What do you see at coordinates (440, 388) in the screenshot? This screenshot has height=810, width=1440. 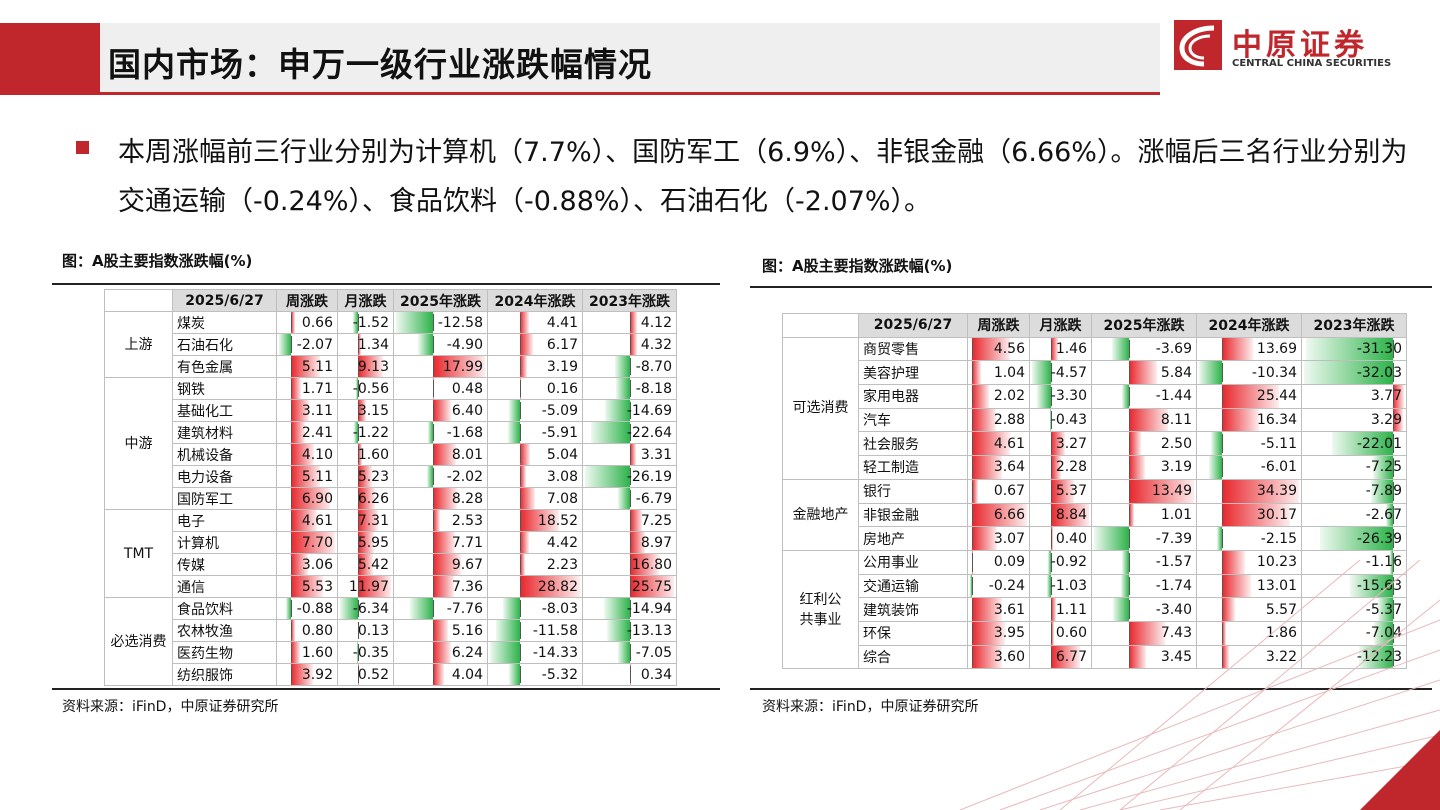 I see `value-cell: 0.48` at bounding box center [440, 388].